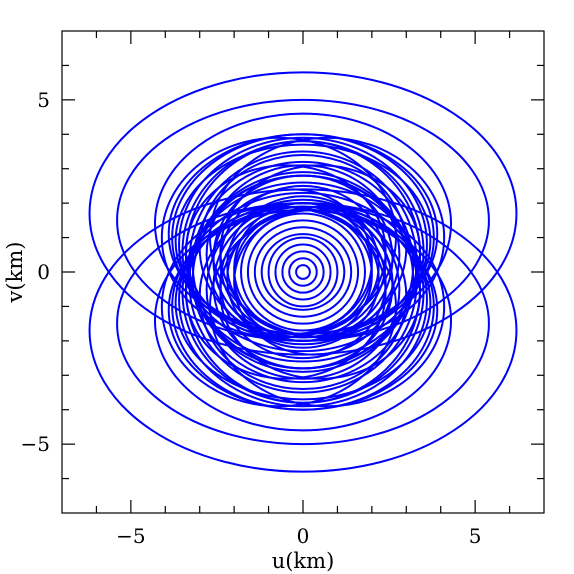 This screenshot has height=574, width=574. I want to click on x-tick-label: 0, so click(303, 536).